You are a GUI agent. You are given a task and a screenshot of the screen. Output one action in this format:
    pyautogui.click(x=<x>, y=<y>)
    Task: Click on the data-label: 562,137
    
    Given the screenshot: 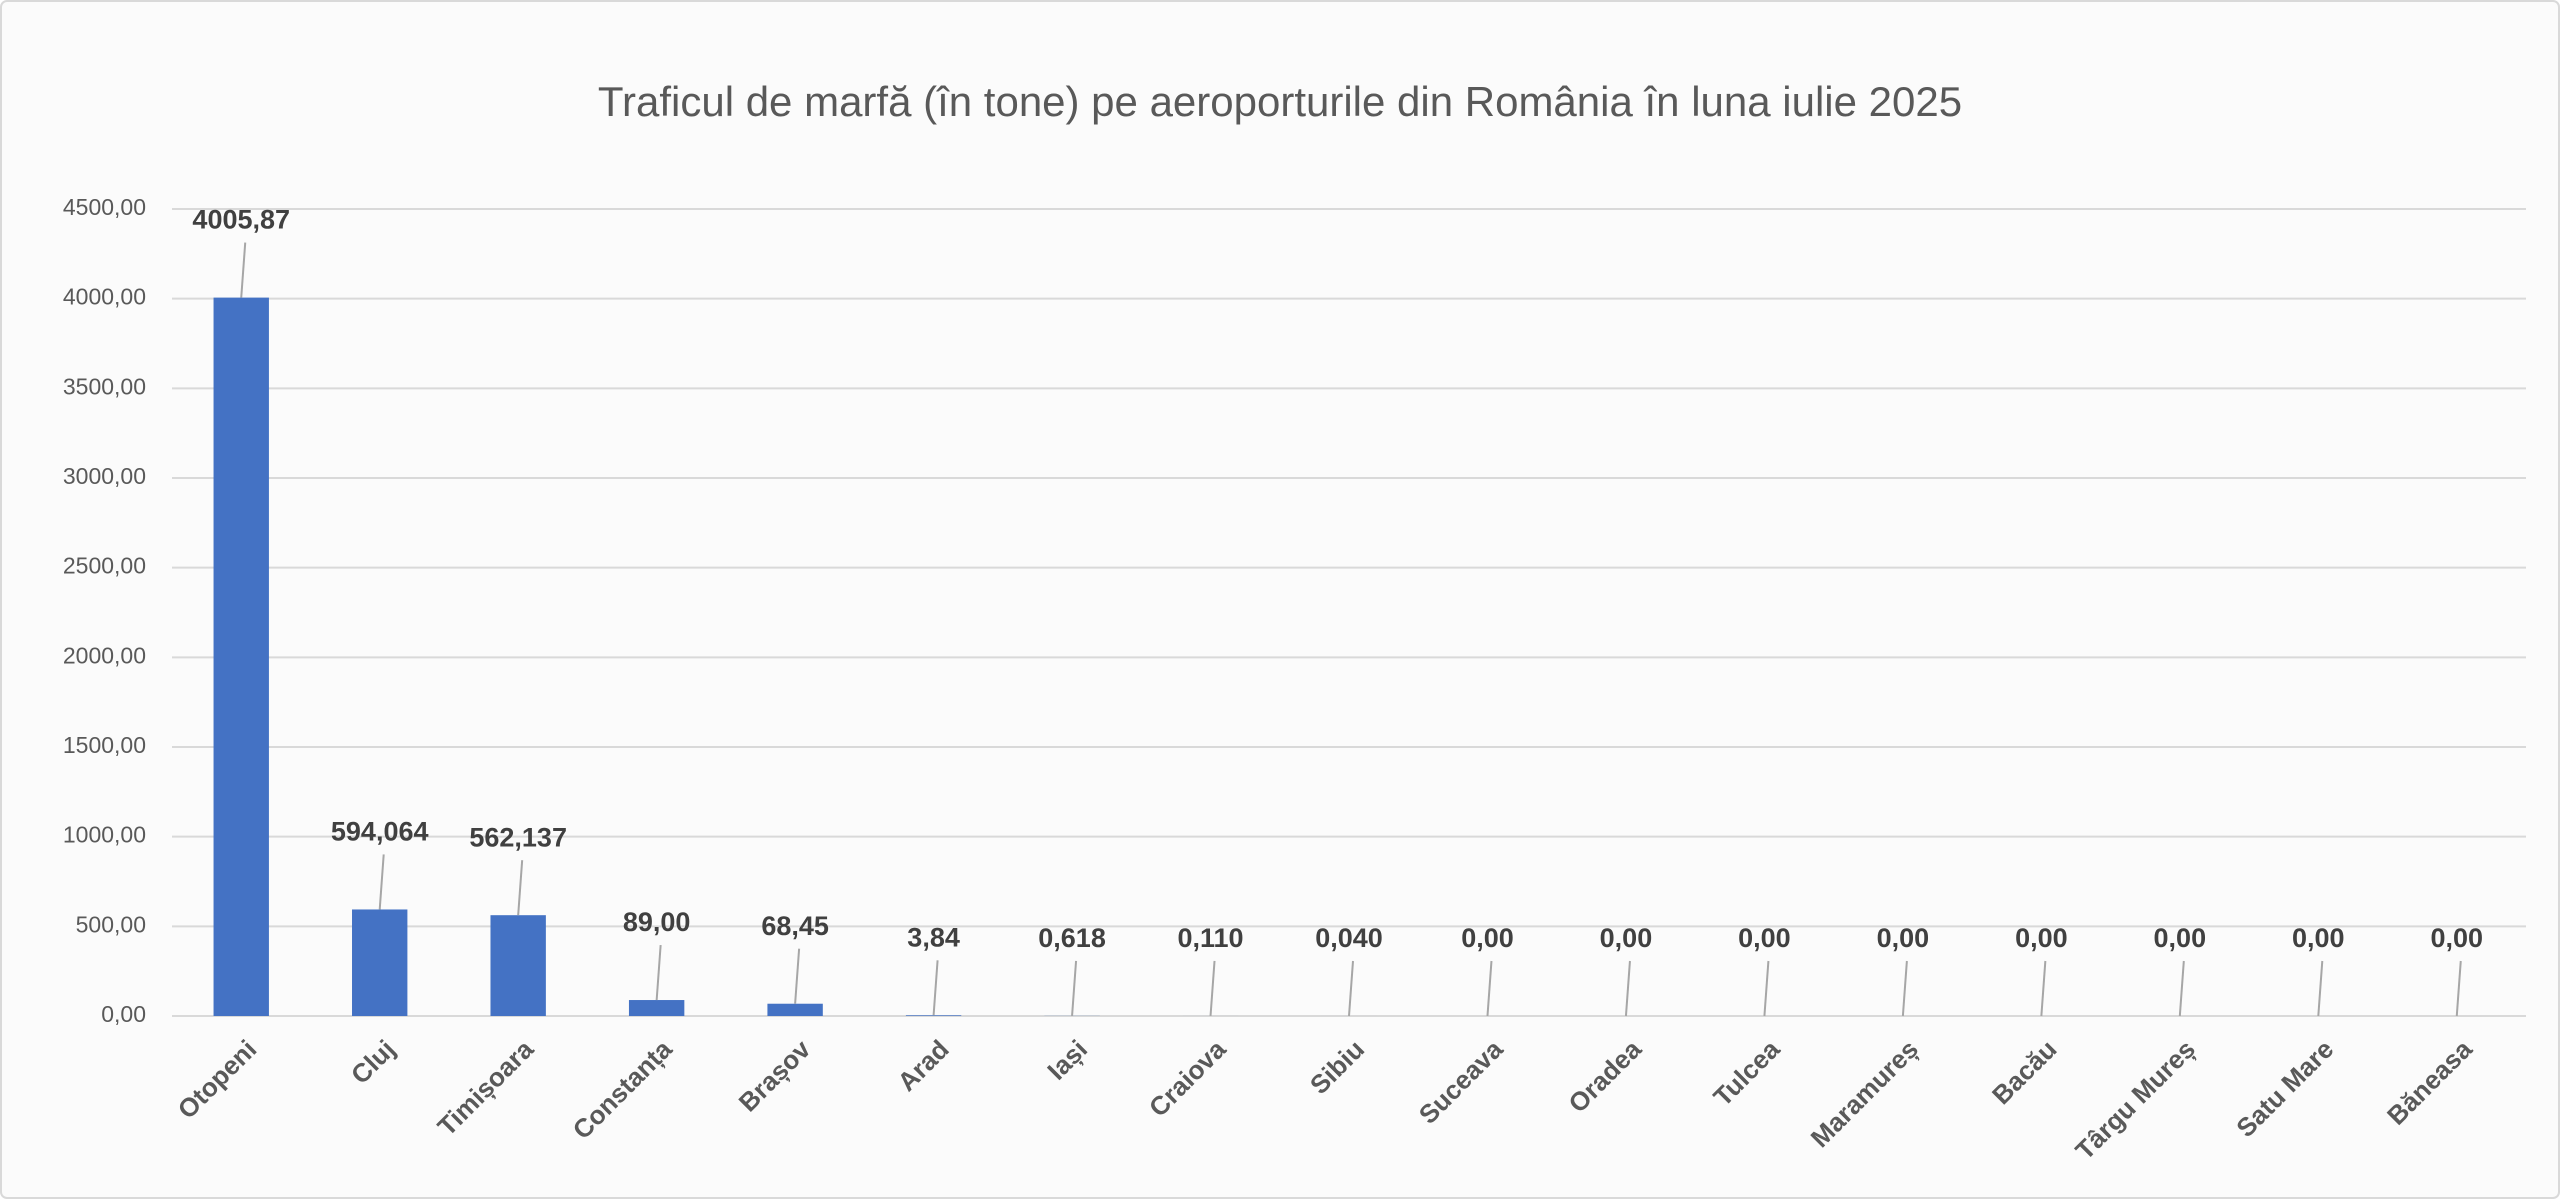 What is the action you would take?
    pyautogui.click(x=518, y=837)
    